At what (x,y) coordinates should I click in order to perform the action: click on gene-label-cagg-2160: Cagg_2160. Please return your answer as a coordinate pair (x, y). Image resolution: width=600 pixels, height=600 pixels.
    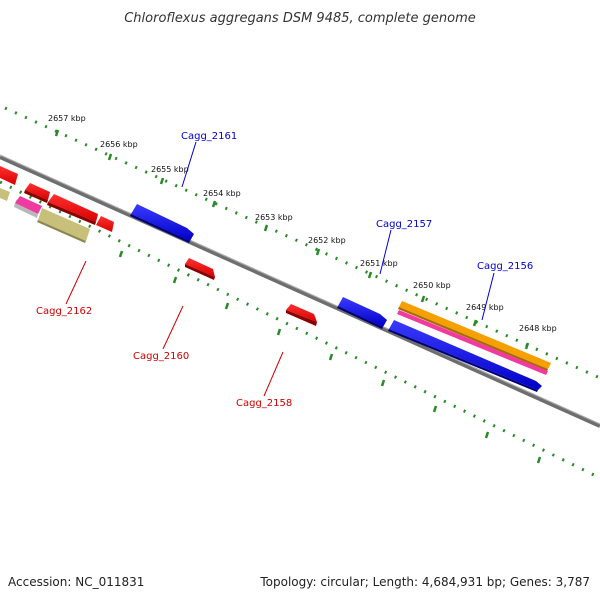
    Looking at the image, I should click on (161, 356).